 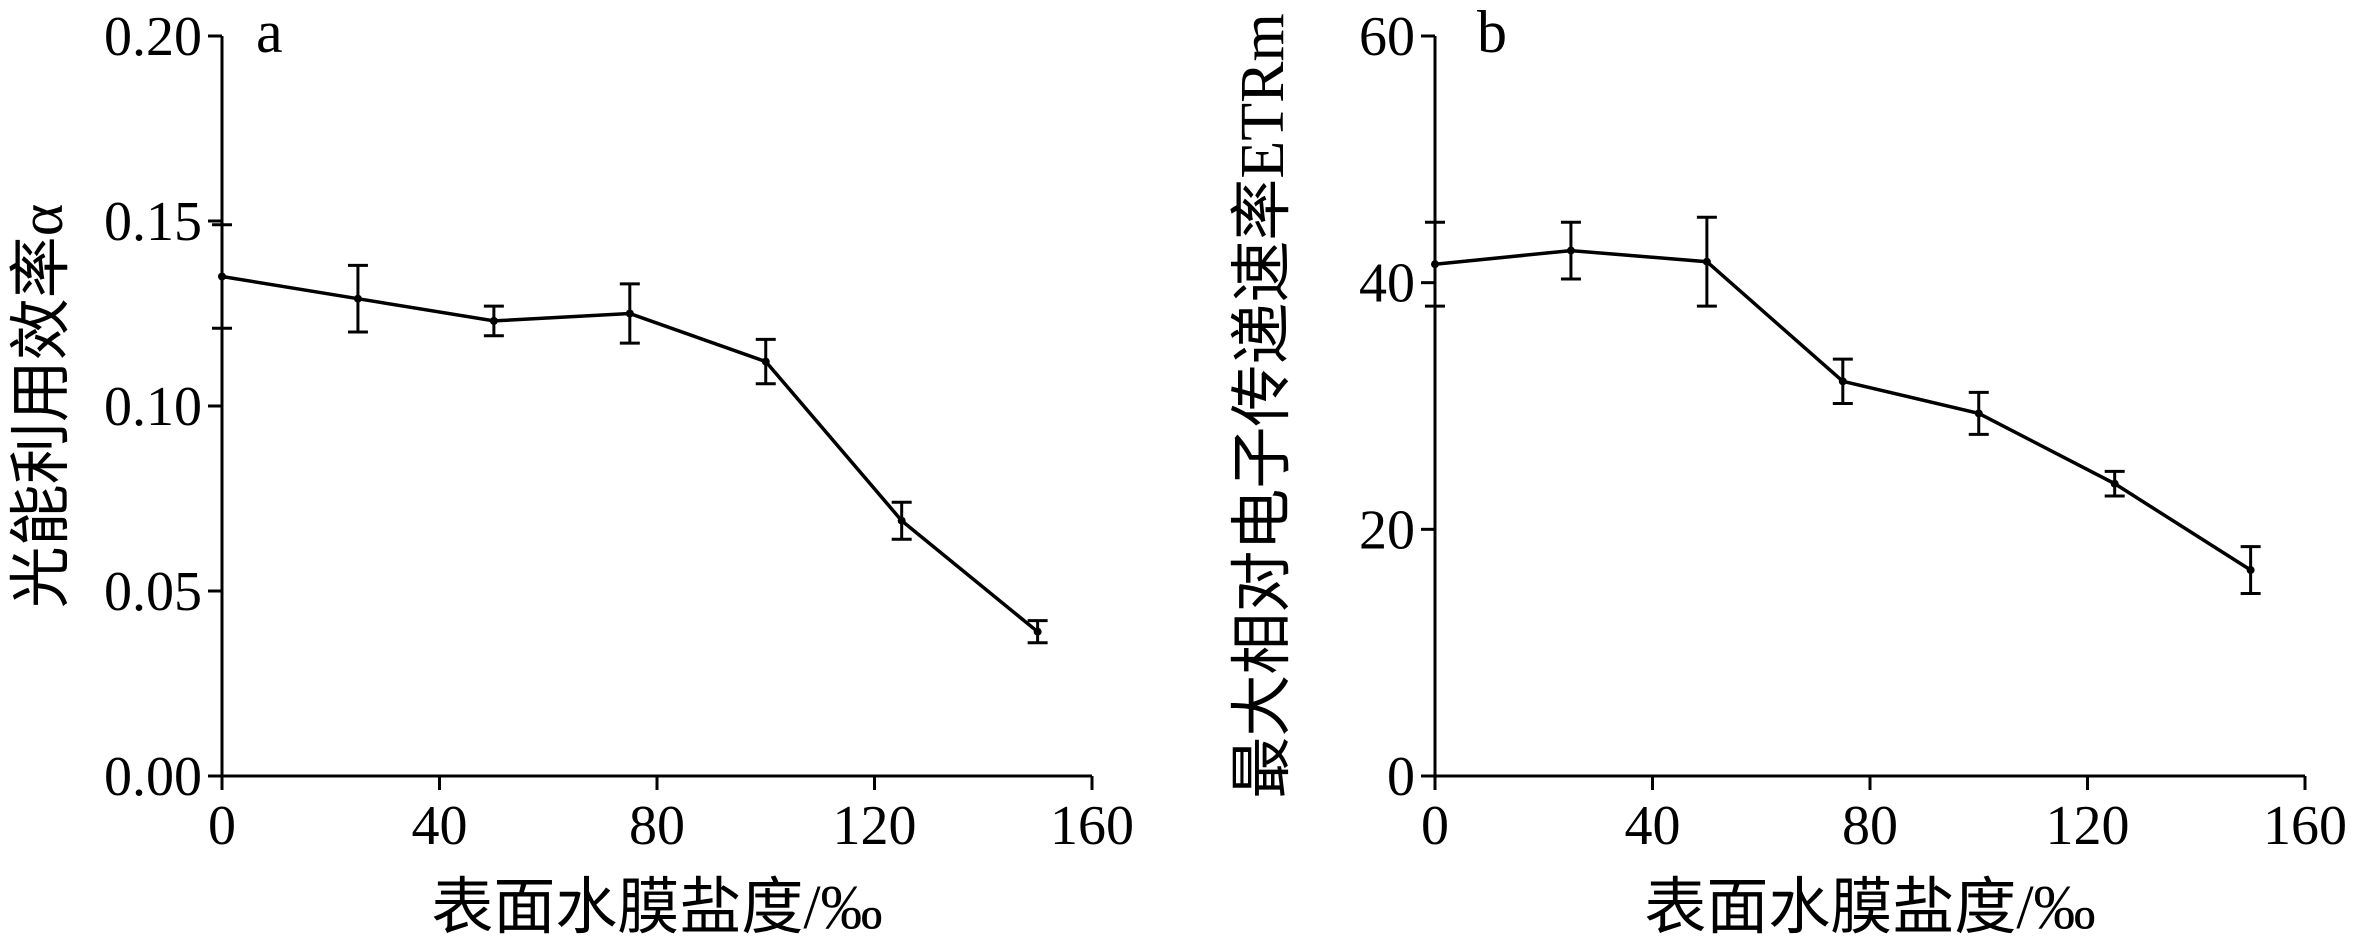 I want to click on y-tick-label: 20, so click(x=1387, y=530).